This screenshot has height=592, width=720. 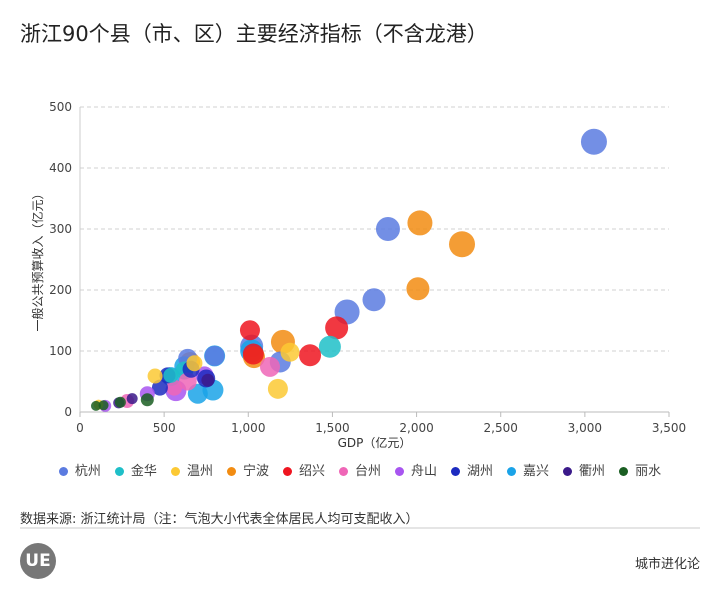 I want to click on legend-item: 杭州, so click(x=79, y=469).